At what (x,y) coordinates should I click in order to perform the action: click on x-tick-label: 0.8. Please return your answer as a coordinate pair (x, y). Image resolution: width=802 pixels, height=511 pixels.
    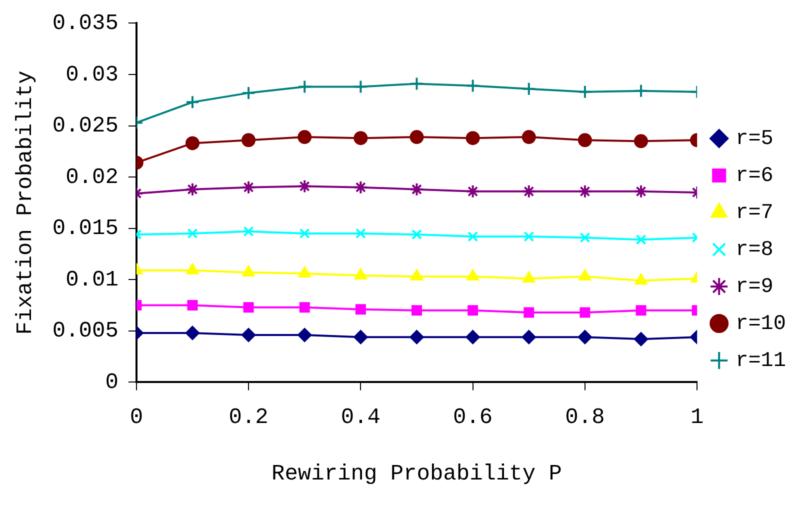
    Looking at the image, I should click on (585, 417).